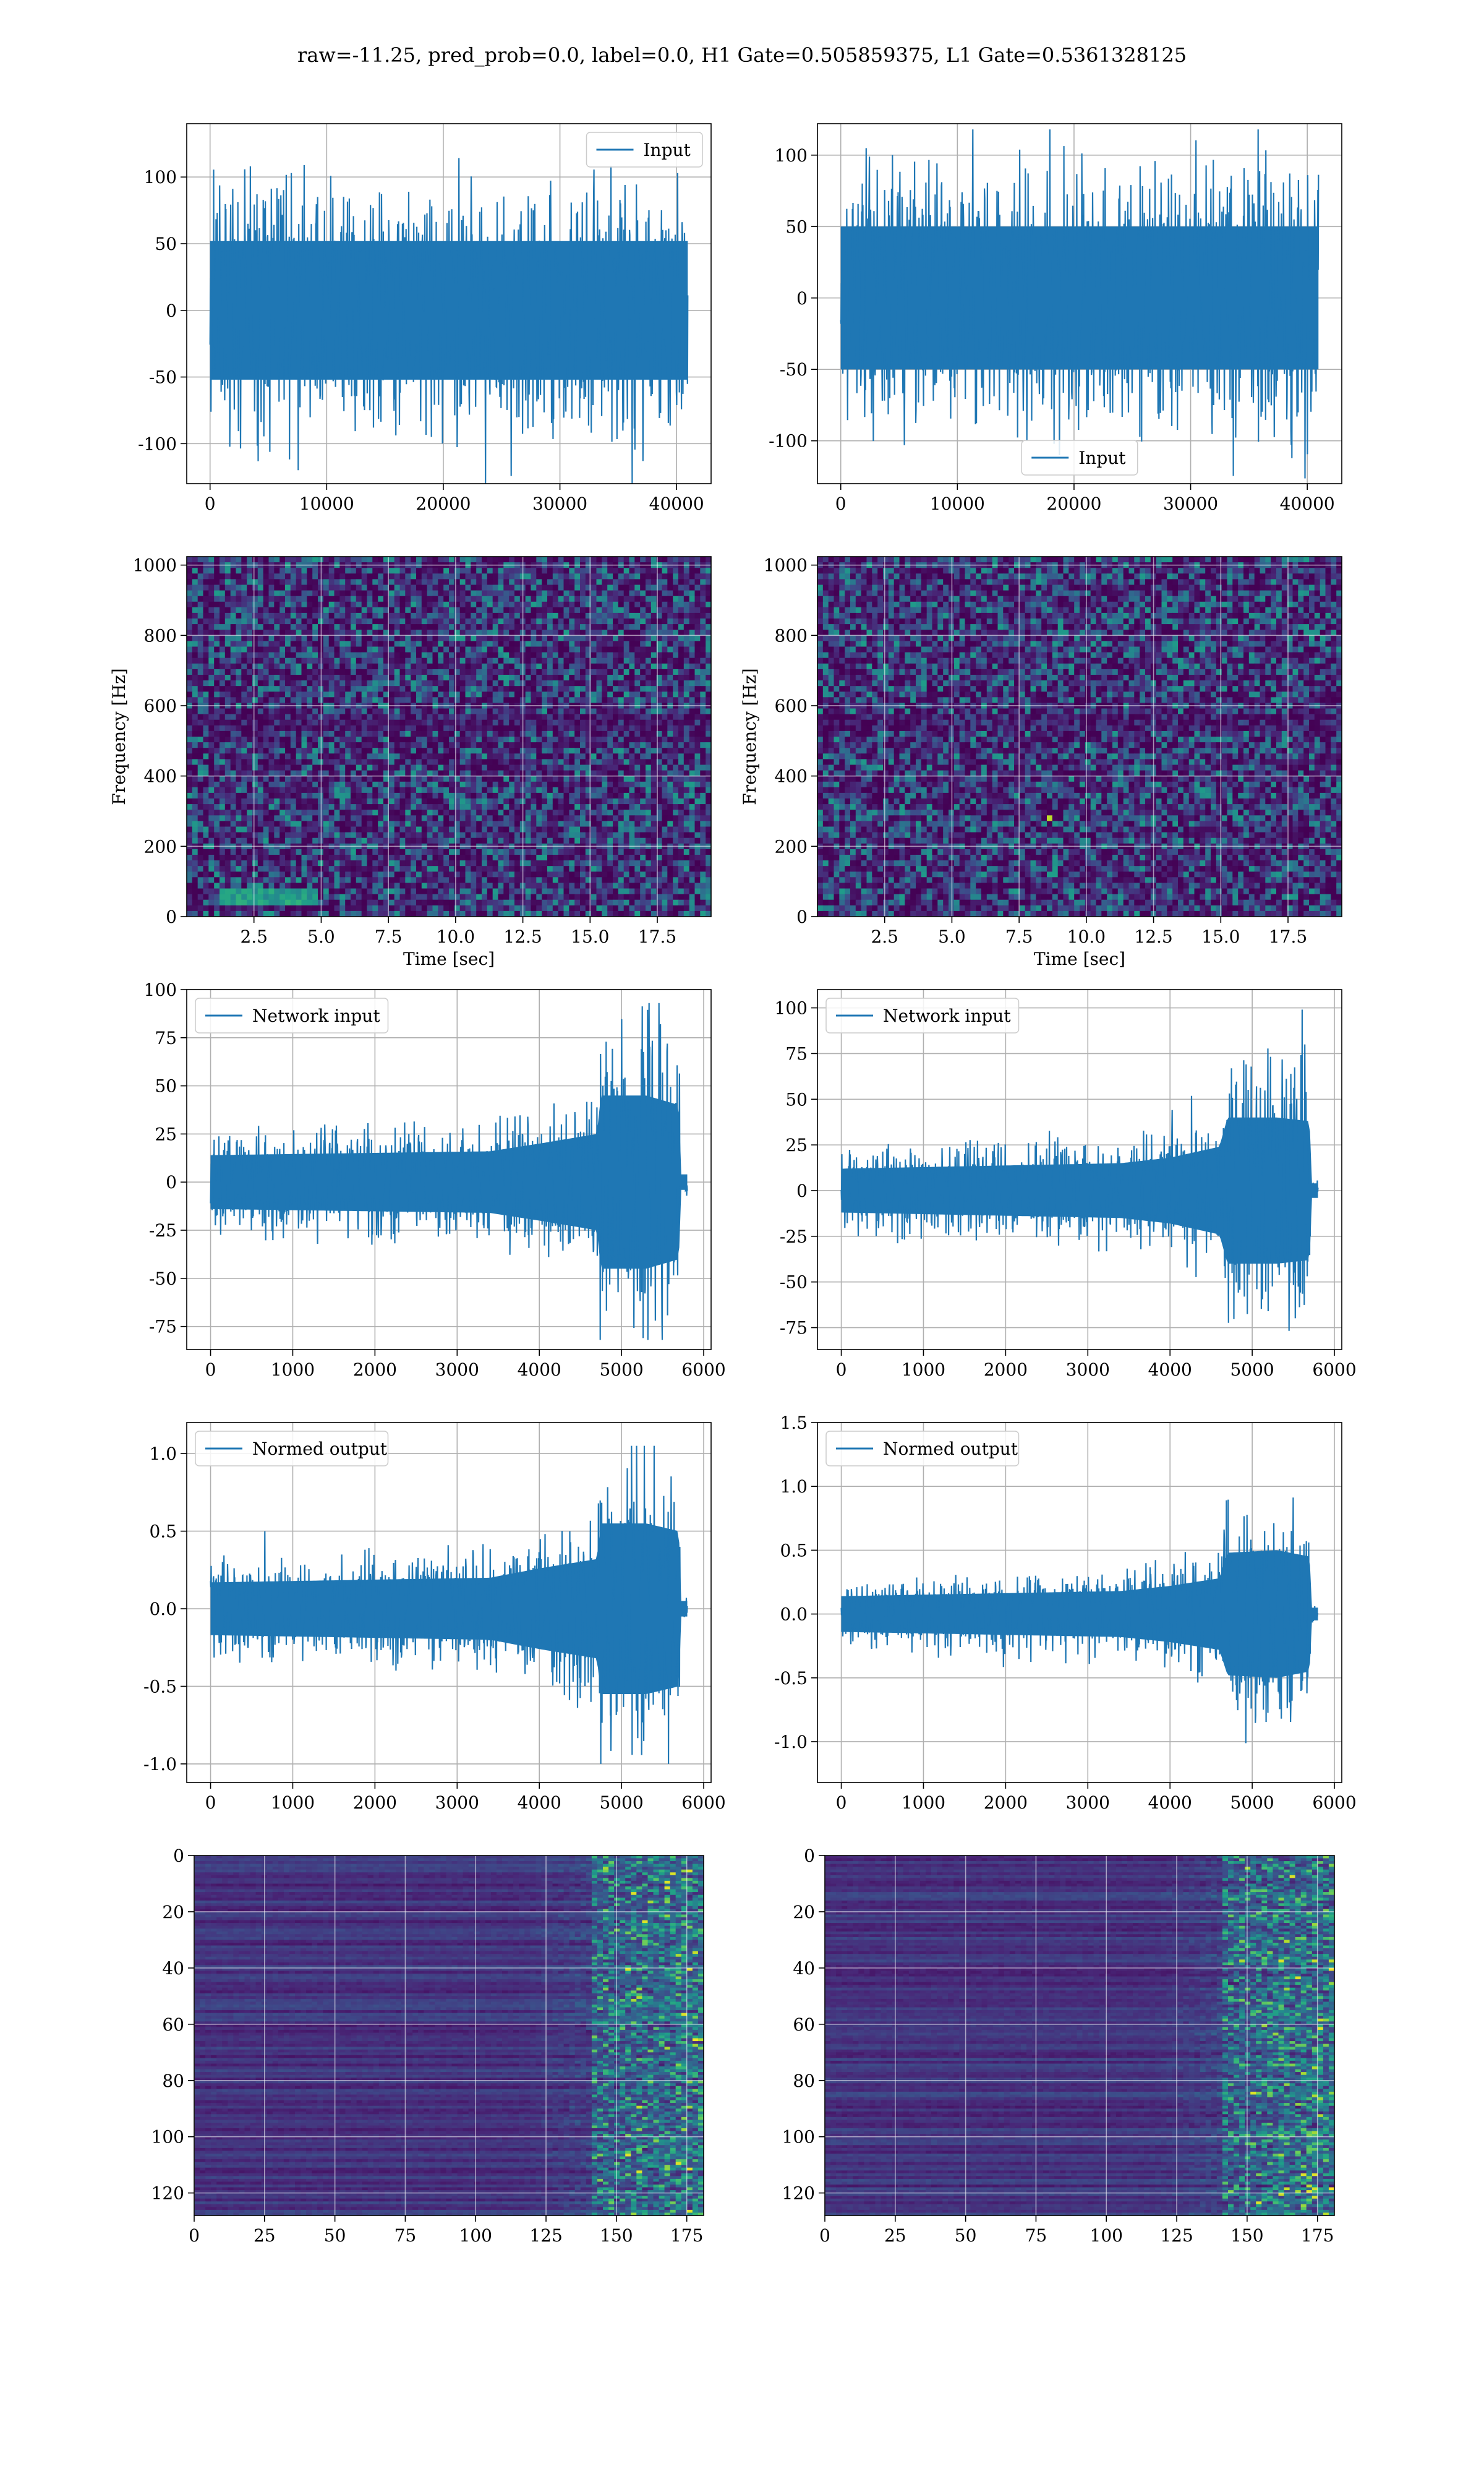  What do you see at coordinates (449, 303) in the screenshot?
I see `axes-frame` at bounding box center [449, 303].